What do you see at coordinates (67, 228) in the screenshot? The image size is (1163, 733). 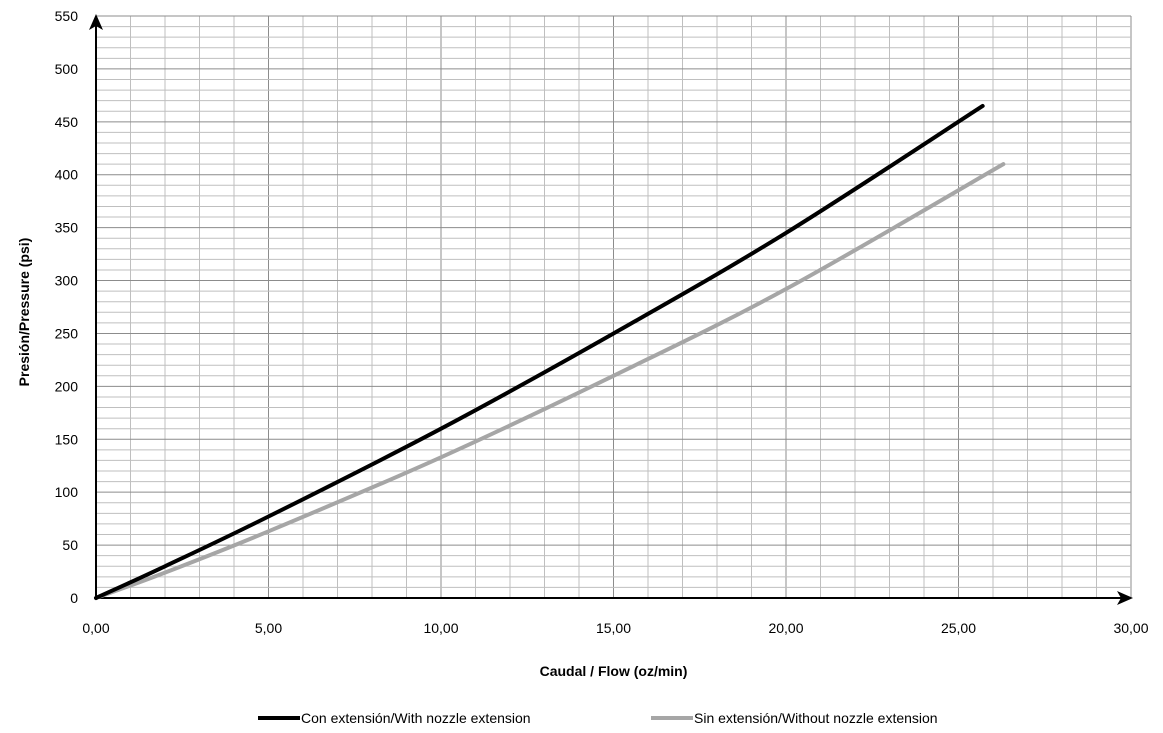 I see `y-tick-label: 350` at bounding box center [67, 228].